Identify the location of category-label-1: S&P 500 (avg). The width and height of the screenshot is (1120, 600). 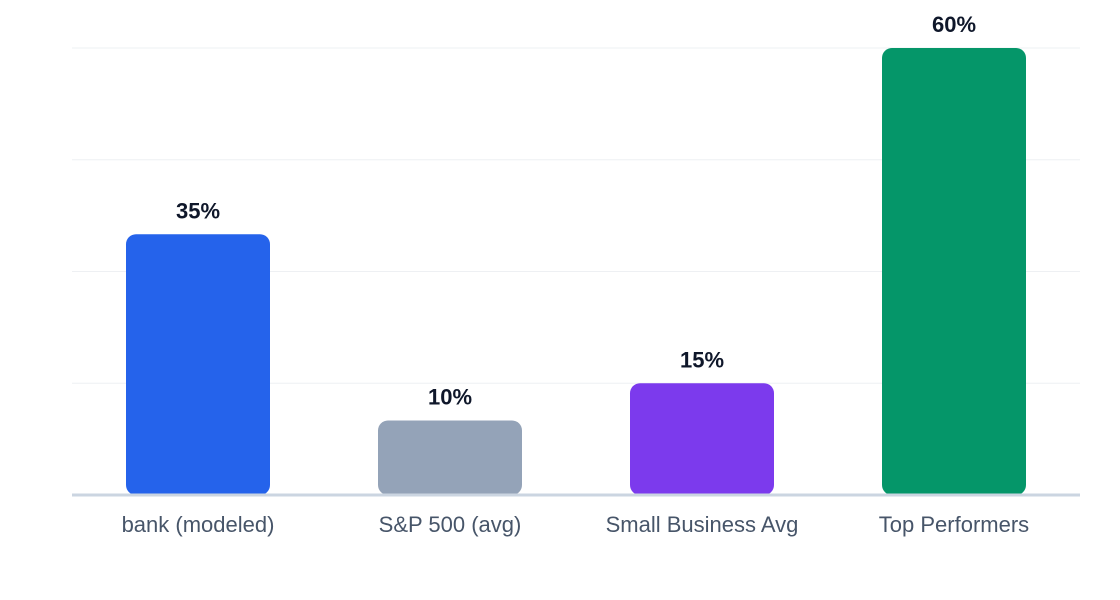
(450, 524).